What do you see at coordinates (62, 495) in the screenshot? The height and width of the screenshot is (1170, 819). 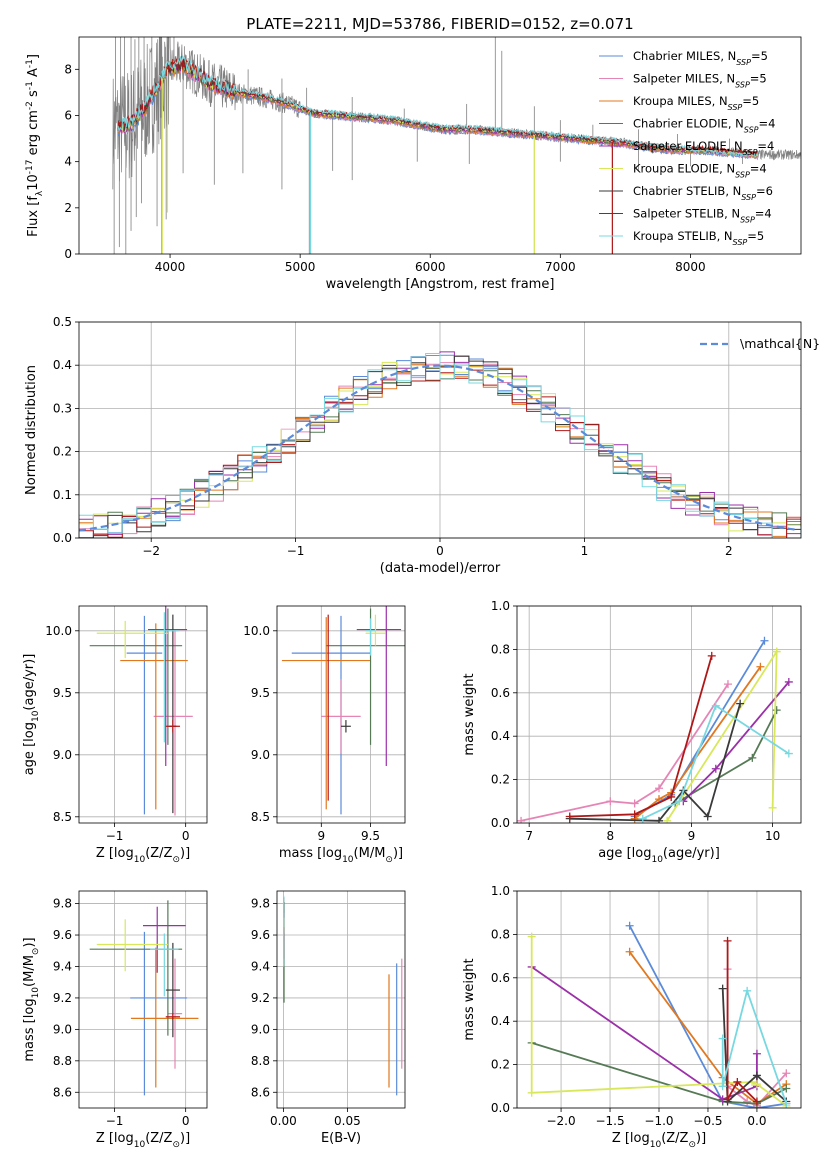 I see `y-tick-label: 0.1` at bounding box center [62, 495].